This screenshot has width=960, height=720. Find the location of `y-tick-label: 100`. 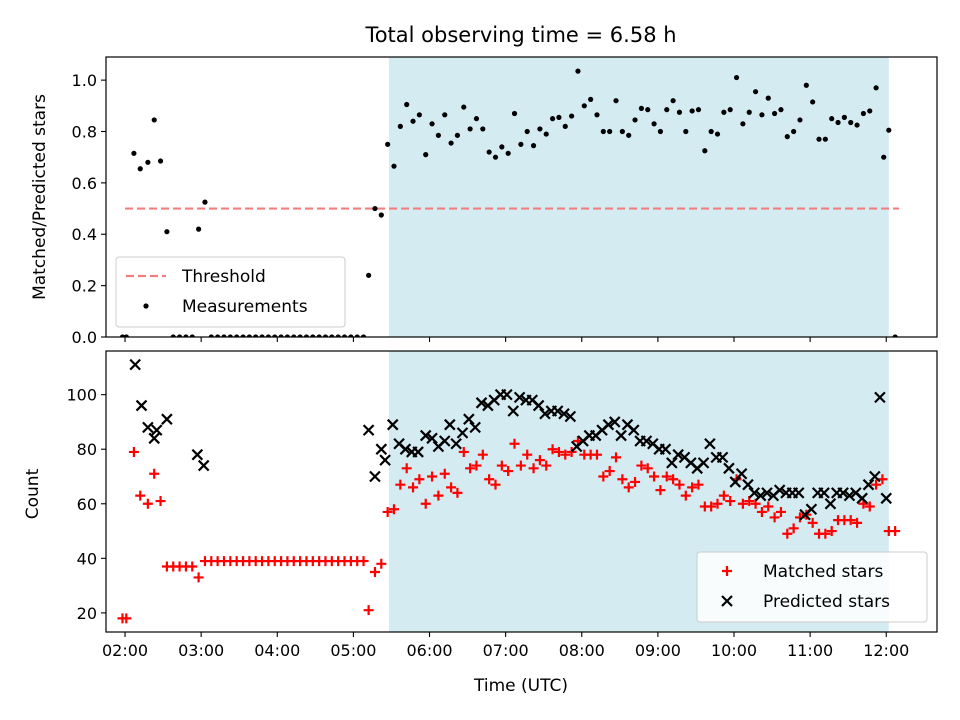

y-tick-label: 100 is located at coordinates (81, 395).